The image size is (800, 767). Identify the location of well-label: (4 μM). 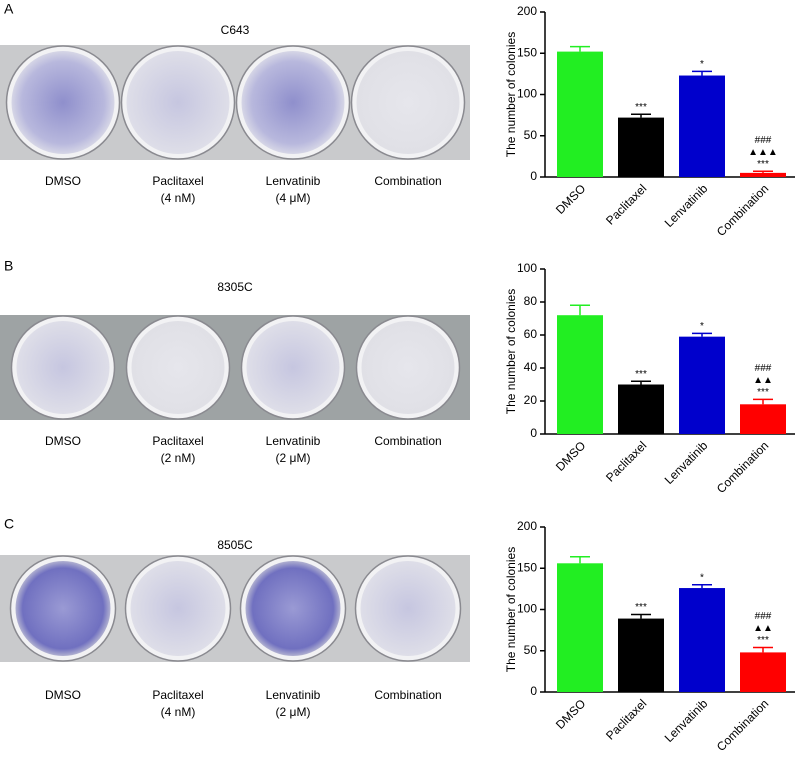
(293, 198).